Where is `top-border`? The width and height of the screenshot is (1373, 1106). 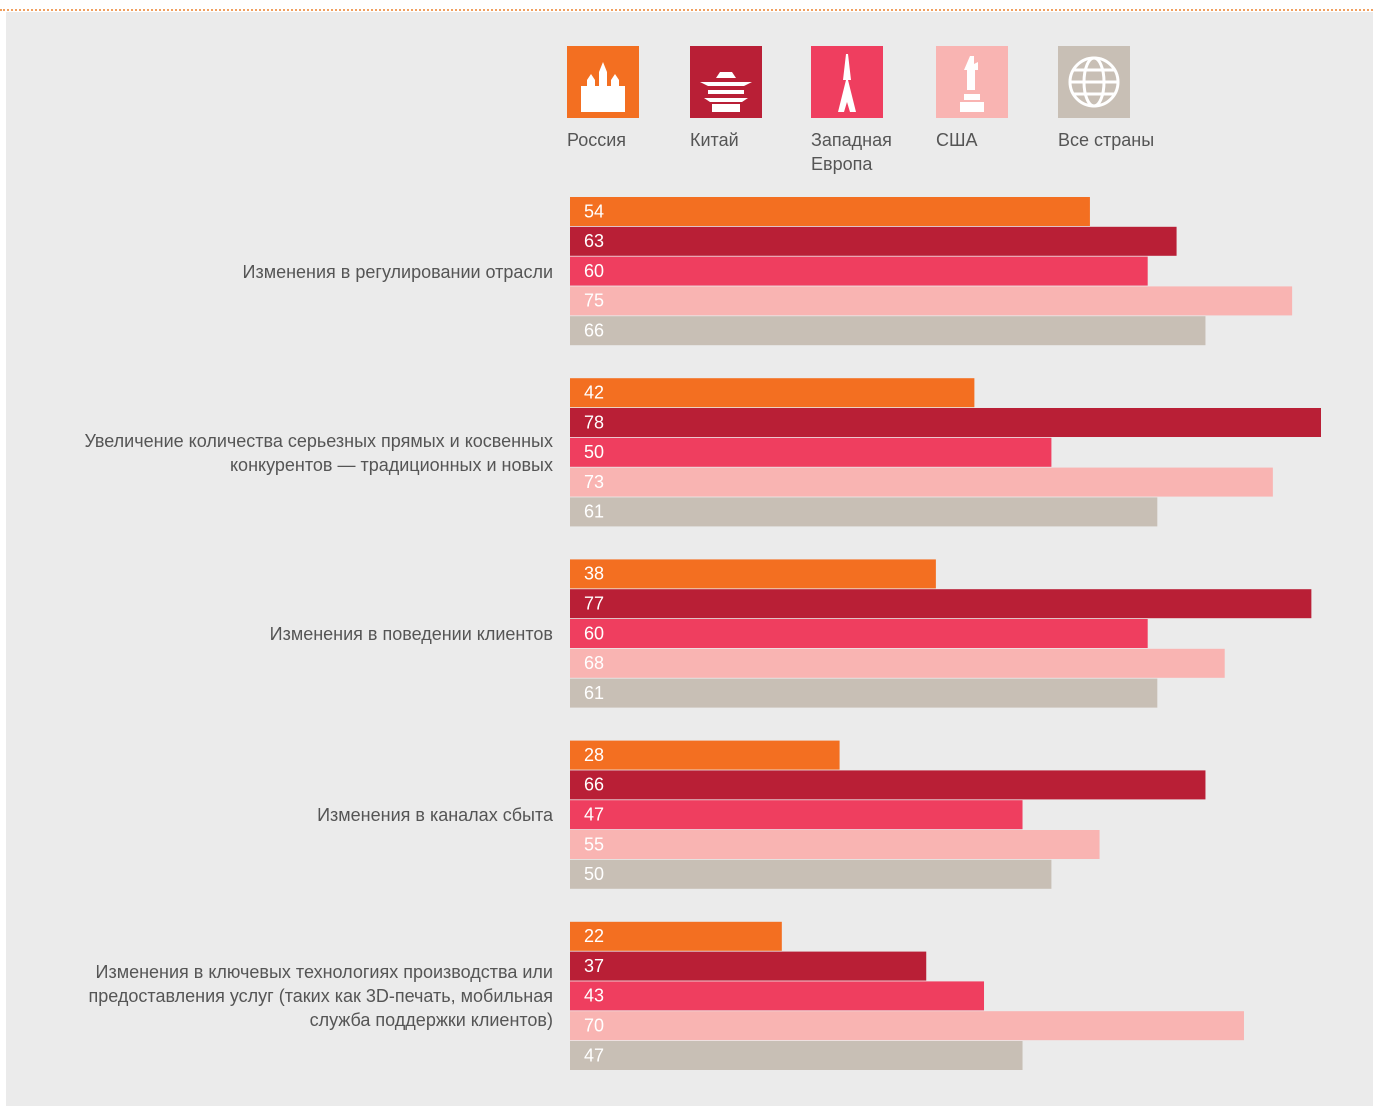 top-border is located at coordinates (686, 10).